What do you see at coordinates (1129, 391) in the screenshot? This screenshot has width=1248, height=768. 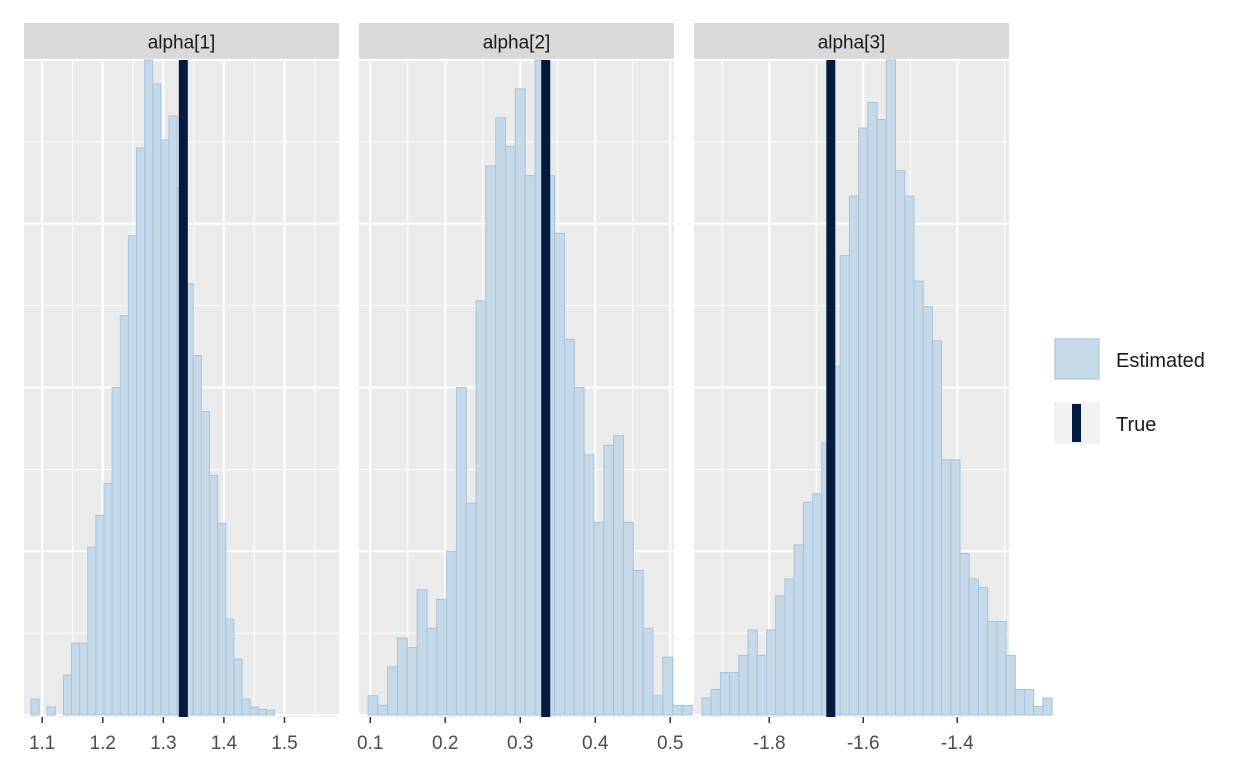 I see `legend: Estimated True` at bounding box center [1129, 391].